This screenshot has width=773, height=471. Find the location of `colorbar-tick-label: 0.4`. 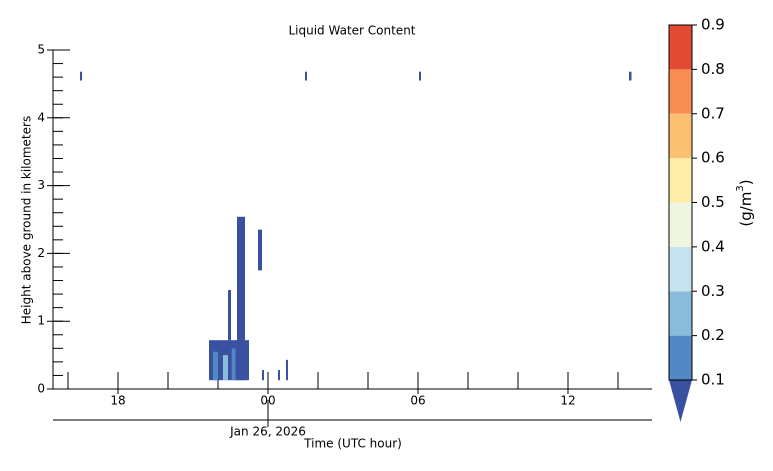

colorbar-tick-label: 0.4 is located at coordinates (713, 246).